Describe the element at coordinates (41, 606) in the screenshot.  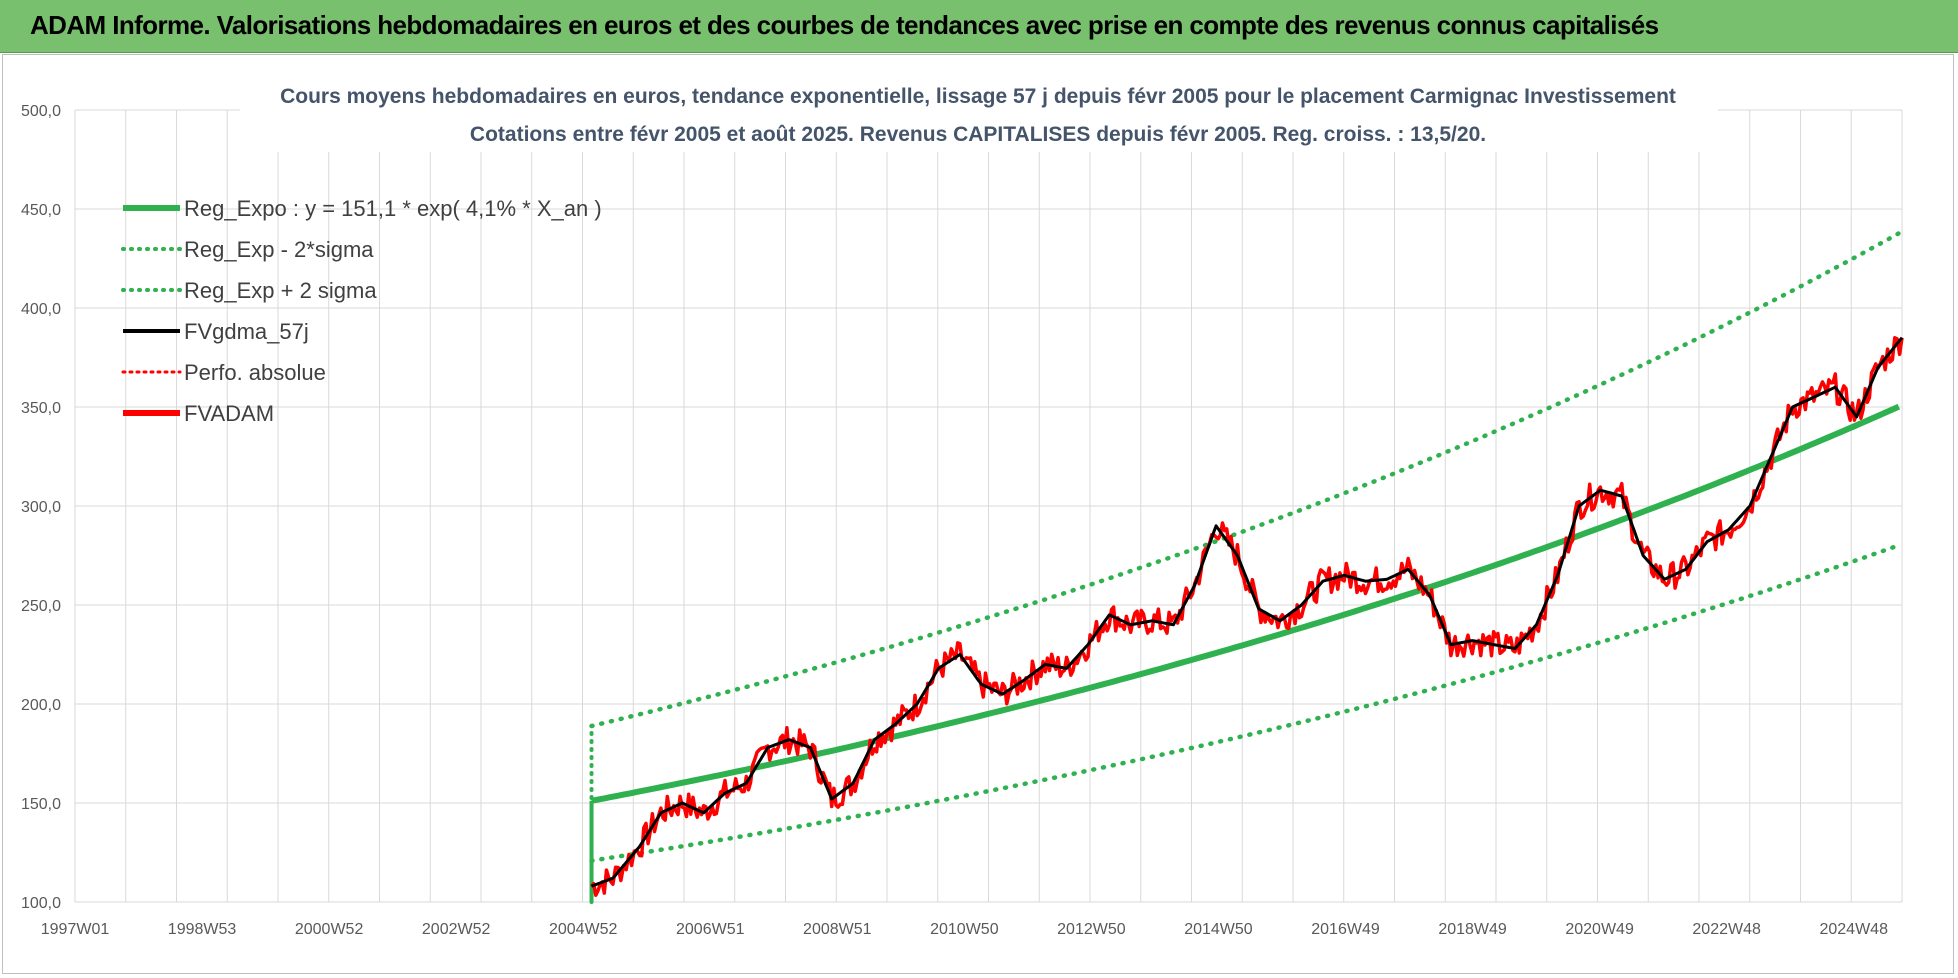
I see `y-tick-label: 250,0` at that location.